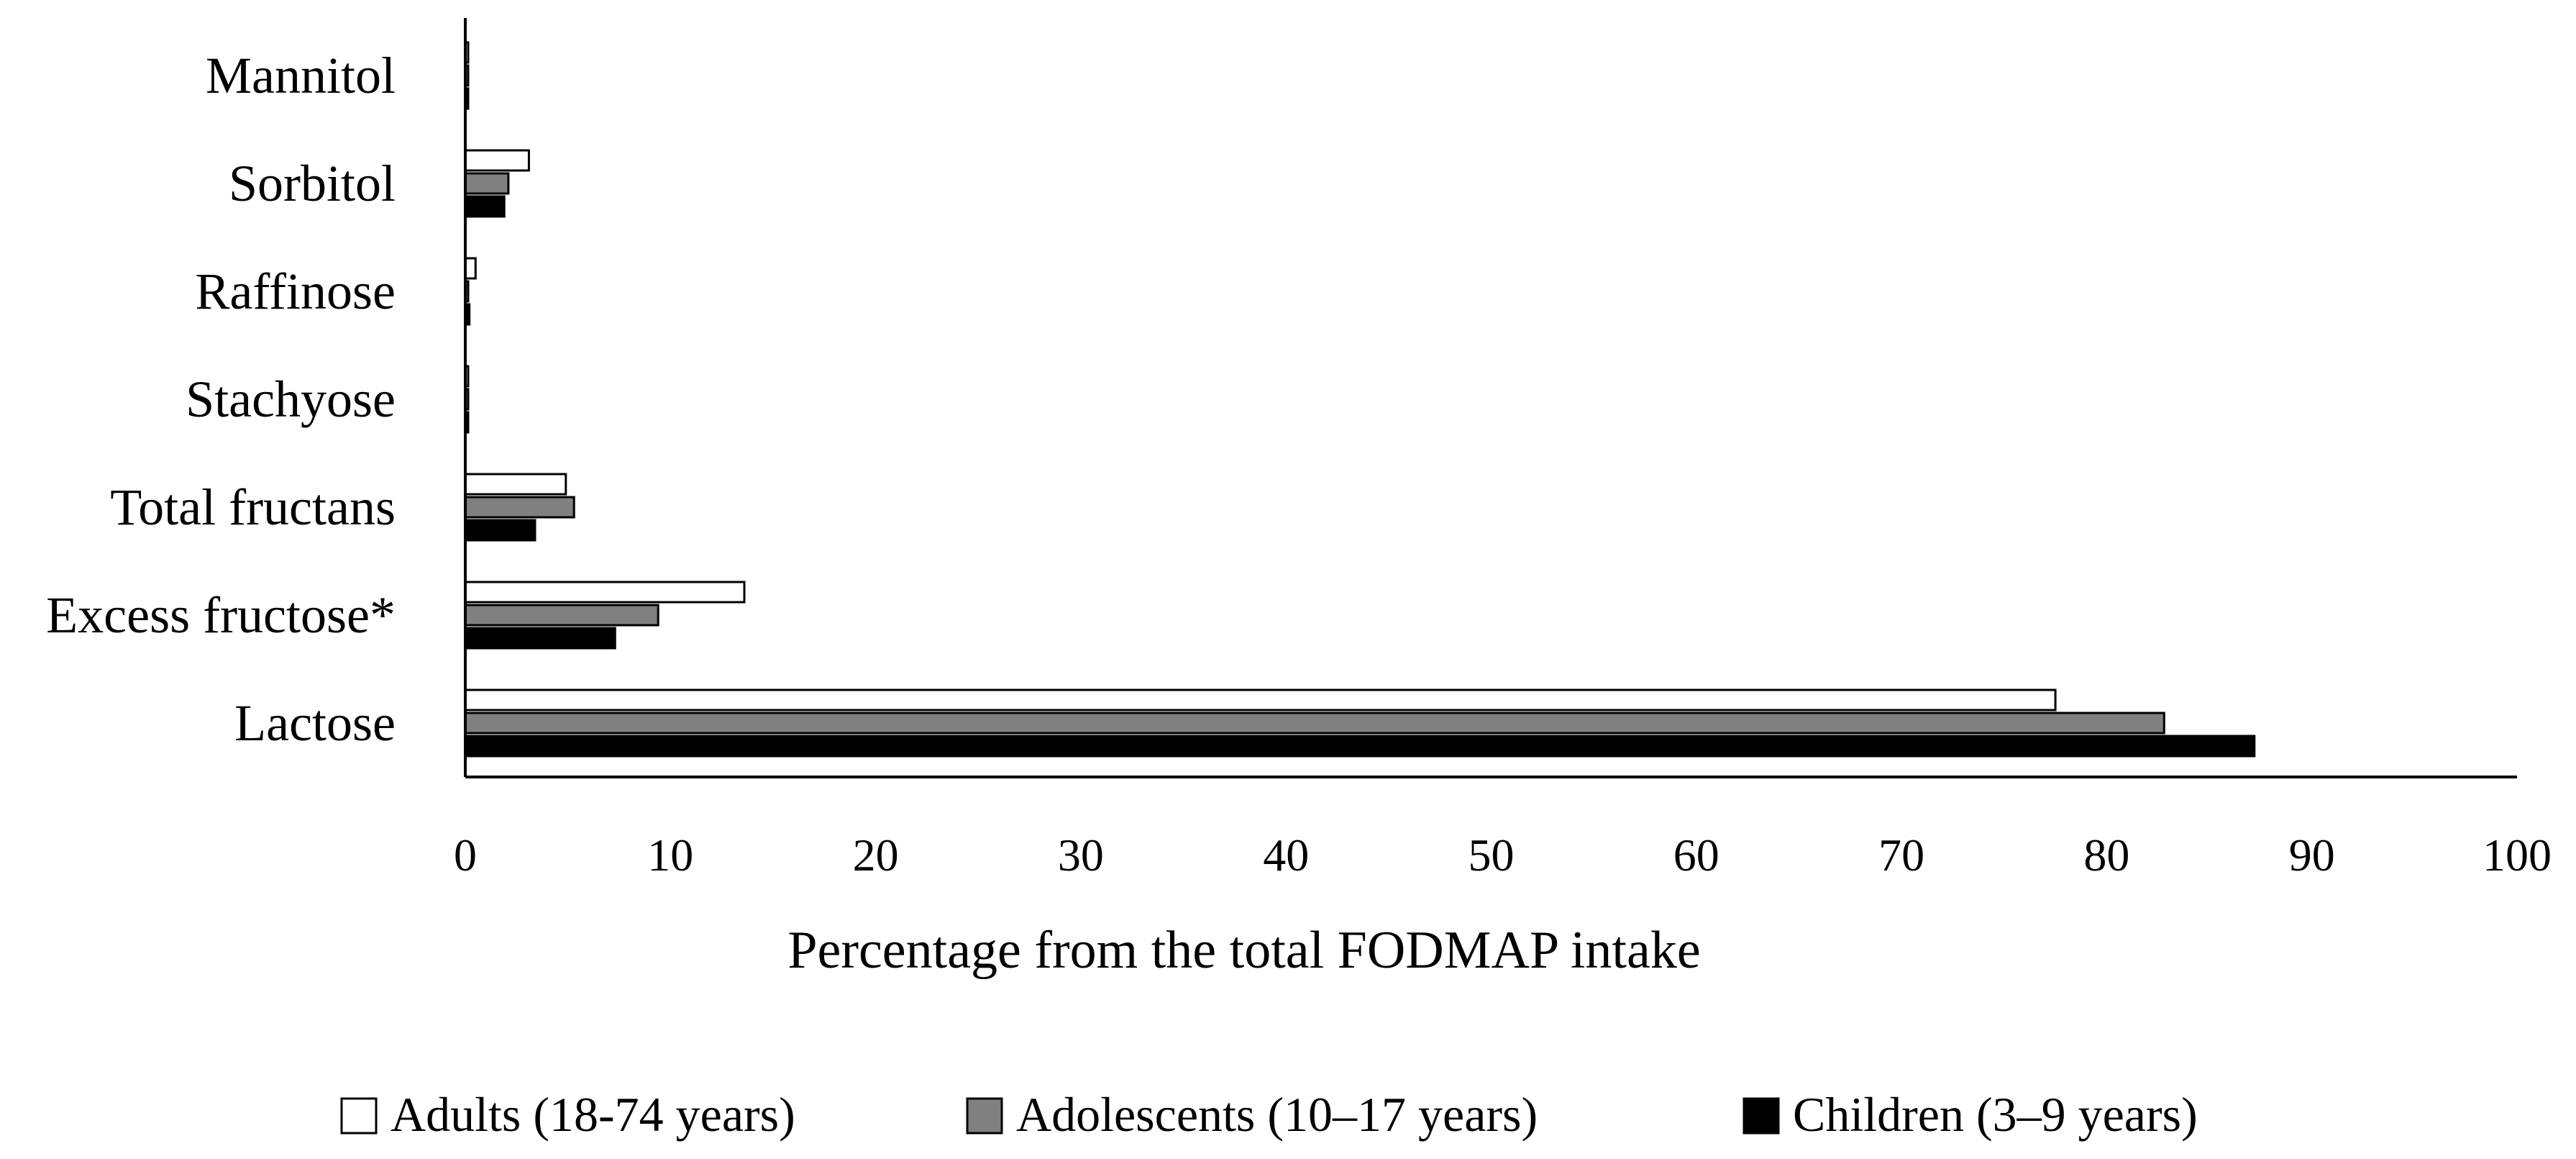 This screenshot has height=1159, width=2576. Describe the element at coordinates (470, 268) in the screenshot. I see `bar-adults-18-74-years-raffinose` at that location.